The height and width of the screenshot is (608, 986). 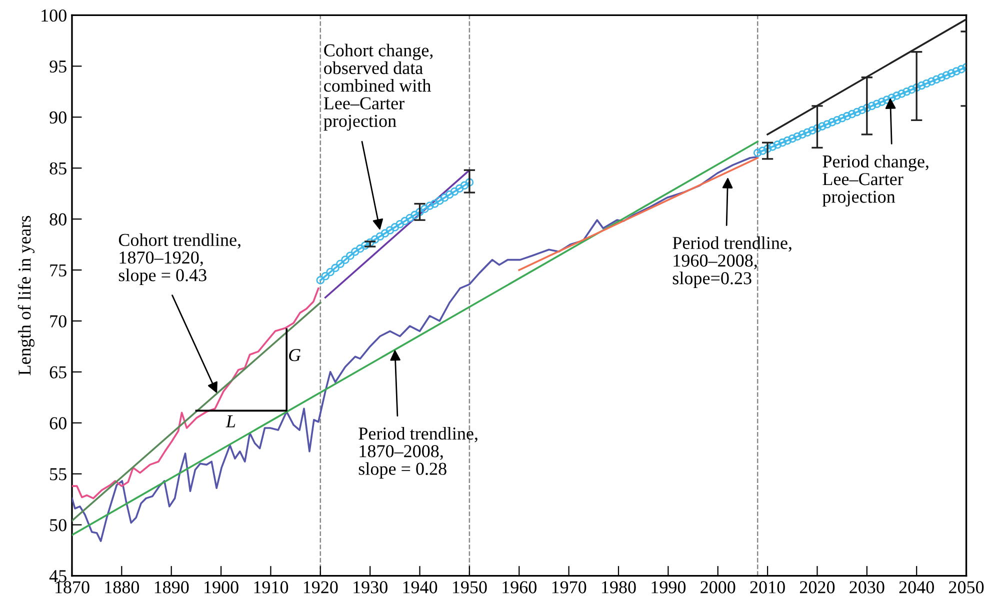 What do you see at coordinates (371, 587) in the screenshot?
I see `x-tick-label: 1930` at bounding box center [371, 587].